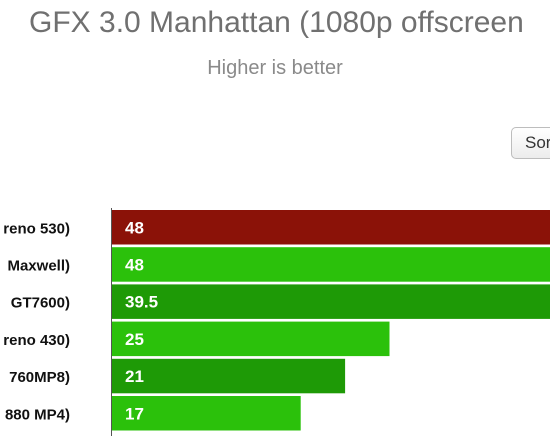 This screenshot has height=447, width=550. Describe the element at coordinates (275, 68) in the screenshot. I see `chart-subtitle: Higher is better` at that location.